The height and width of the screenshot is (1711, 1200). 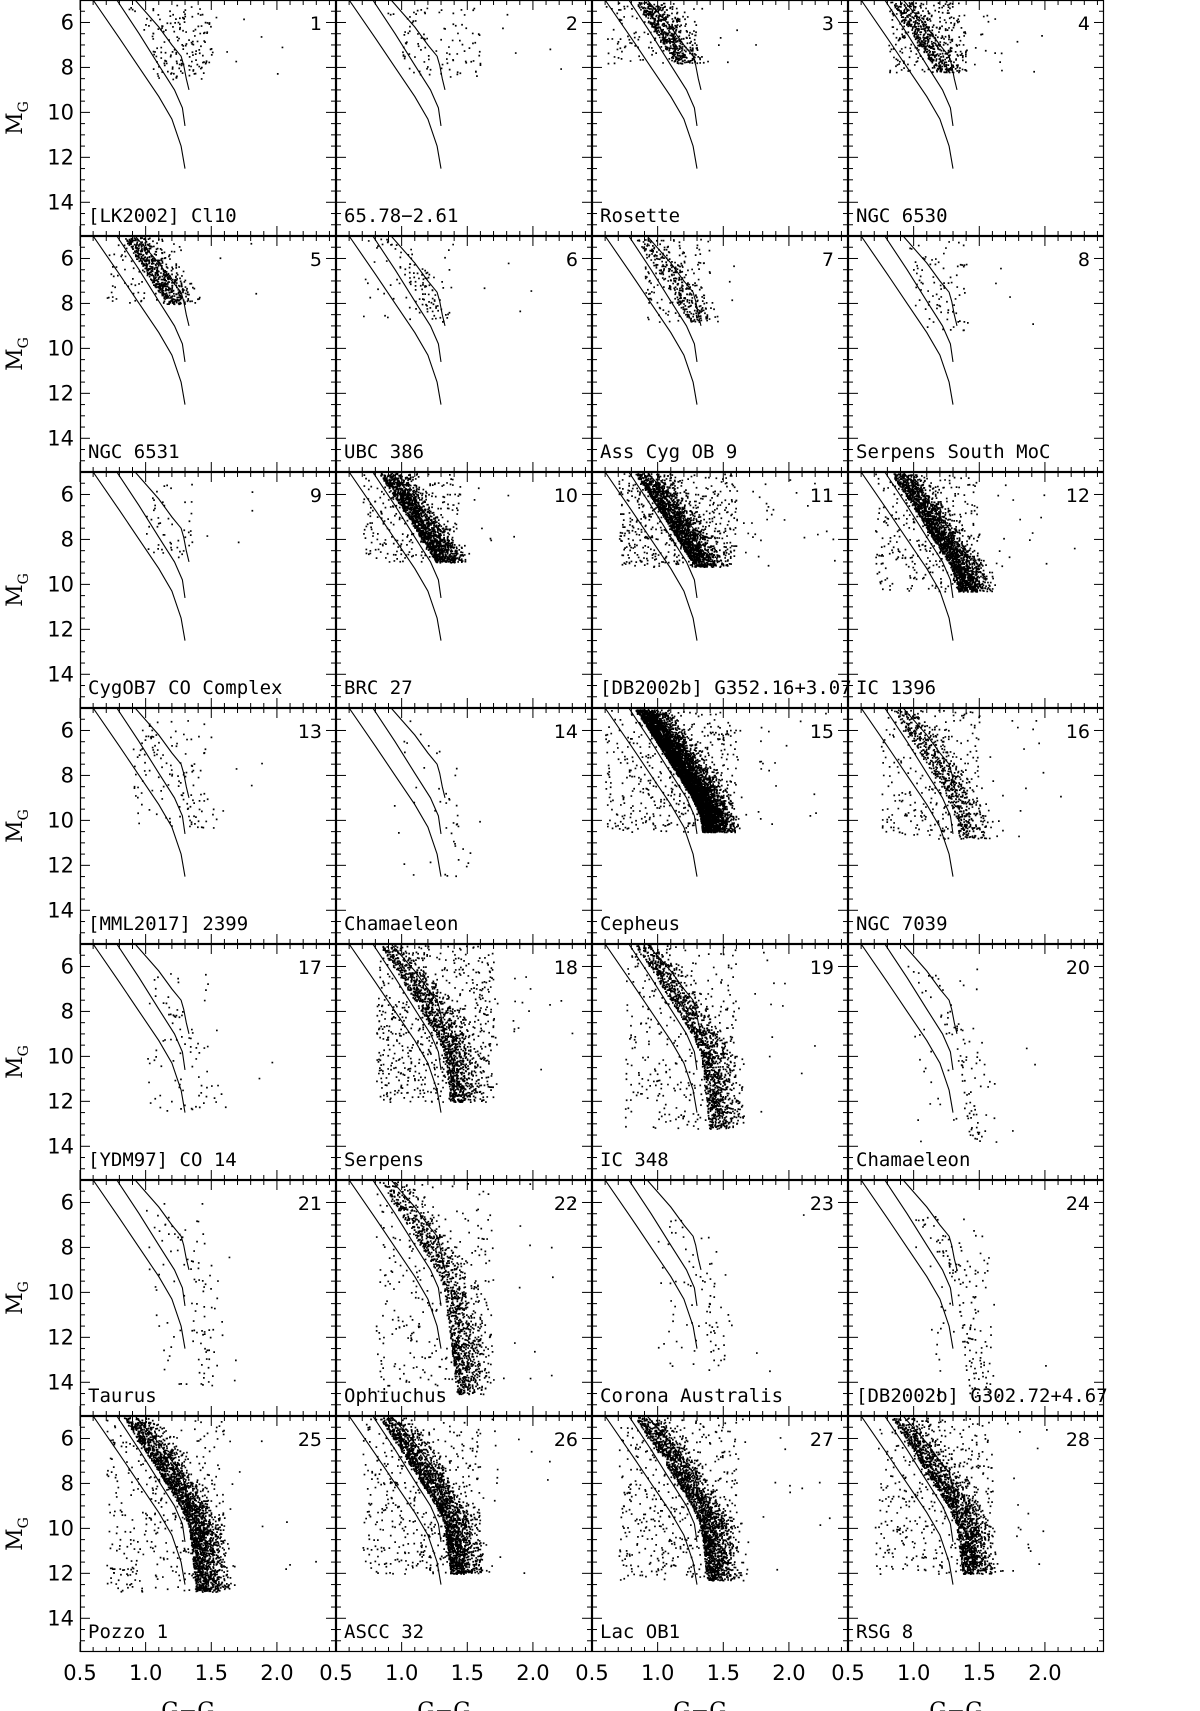 I want to click on panel-name: Rosette, so click(x=640, y=216).